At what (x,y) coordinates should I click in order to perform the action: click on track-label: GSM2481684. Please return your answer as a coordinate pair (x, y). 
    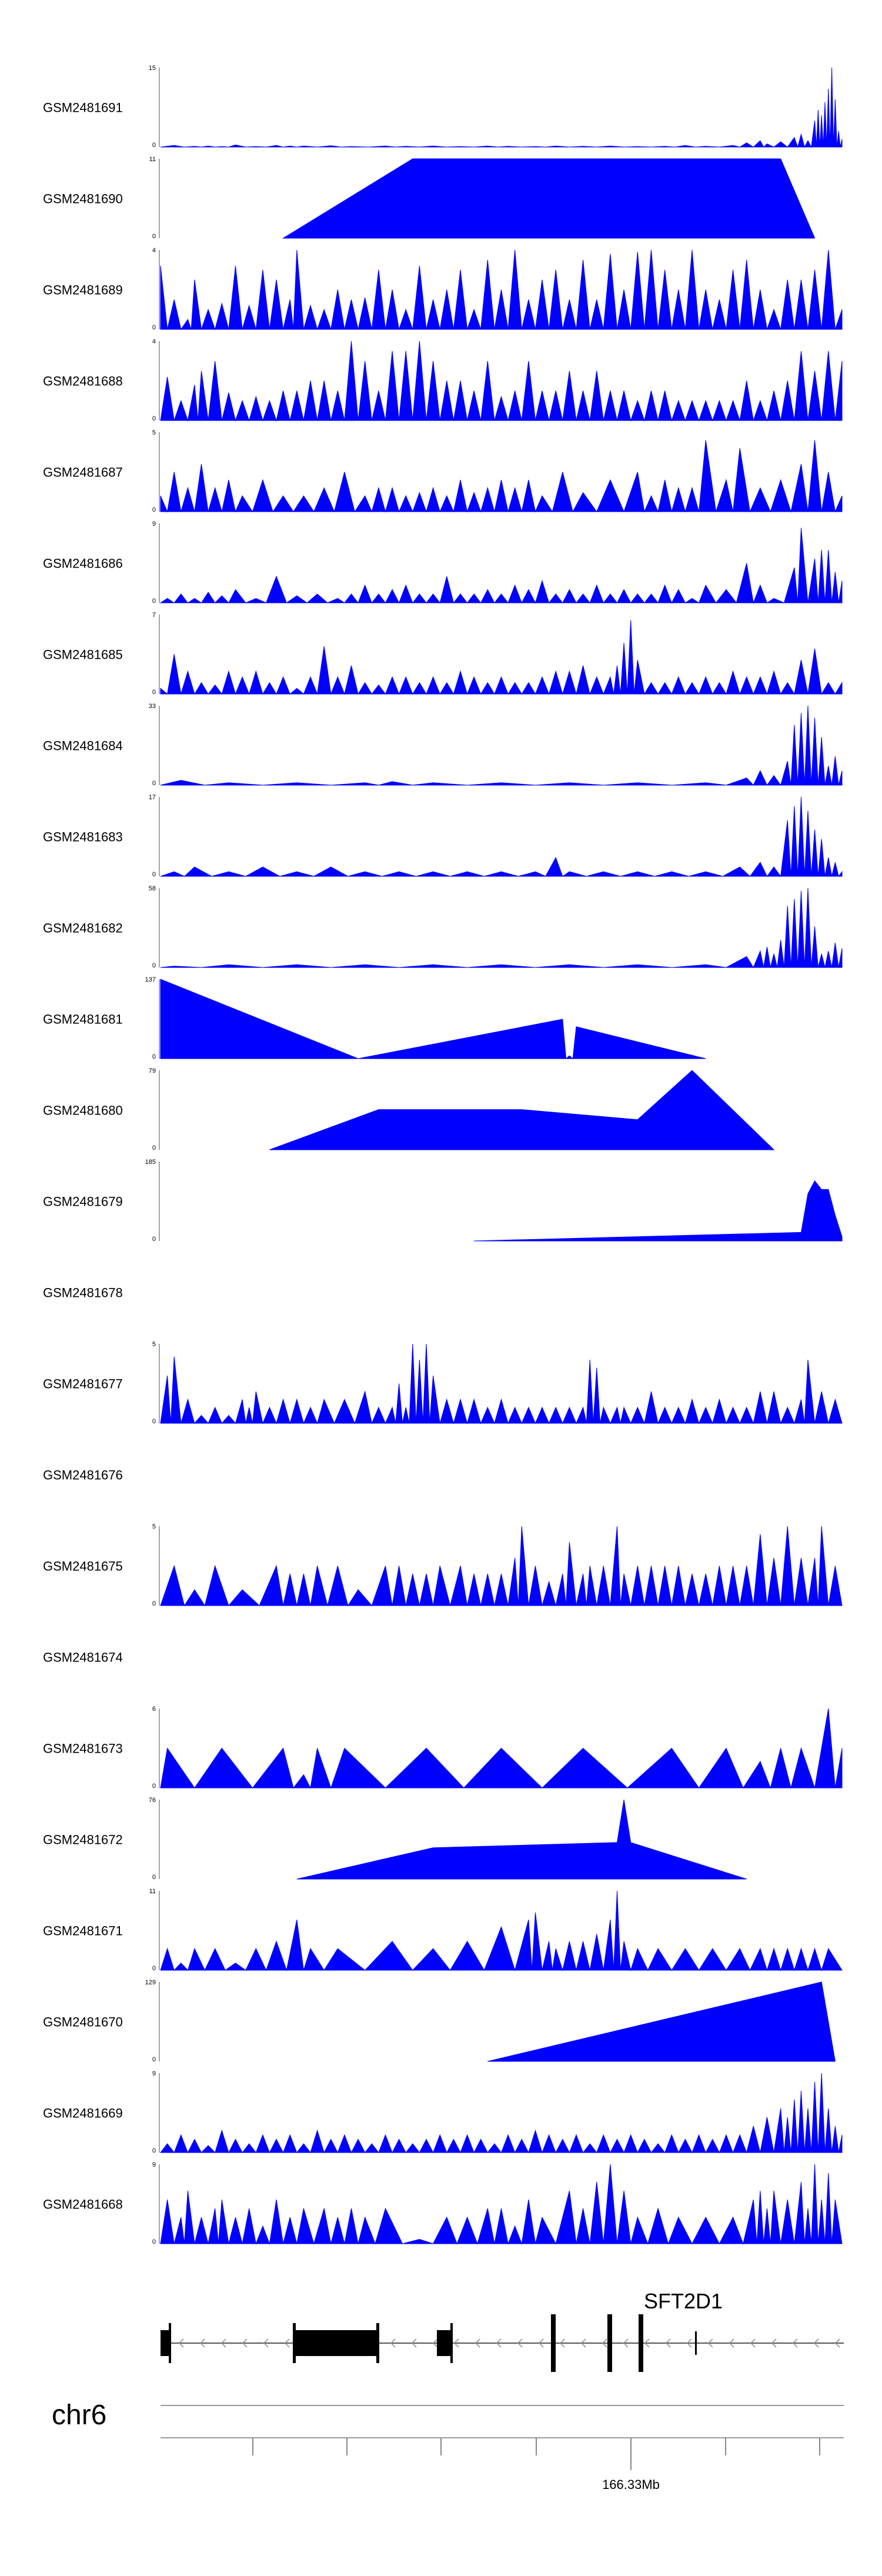
    Looking at the image, I should click on (83, 746).